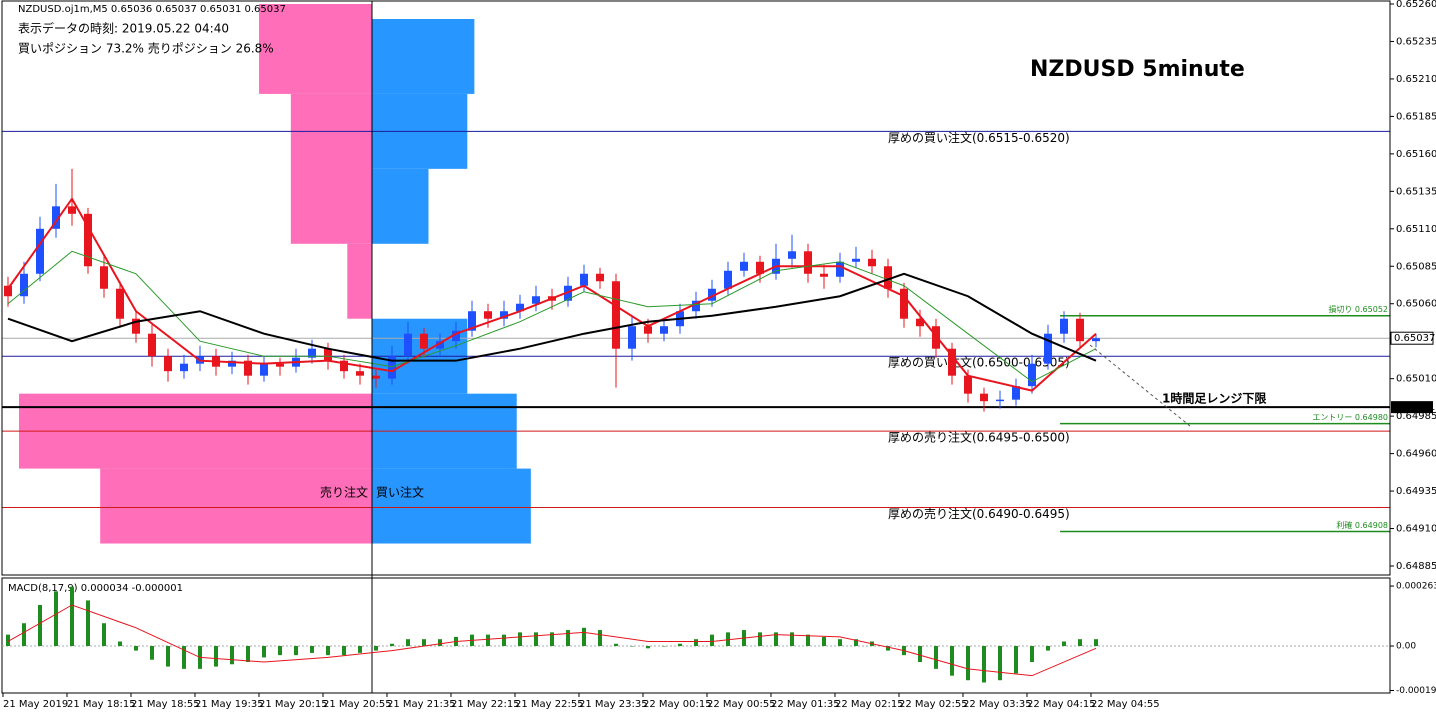 This screenshot has height=716, width=1436. I want to click on macd-tick-label: 0.00, so click(1406, 647).